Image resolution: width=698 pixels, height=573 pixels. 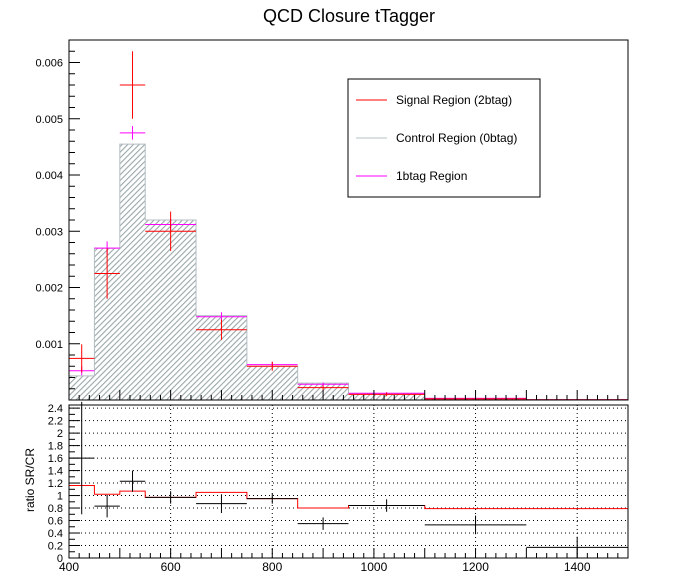 What do you see at coordinates (55, 472) in the screenshot?
I see `ratio-y-tick-label: 1.4` at bounding box center [55, 472].